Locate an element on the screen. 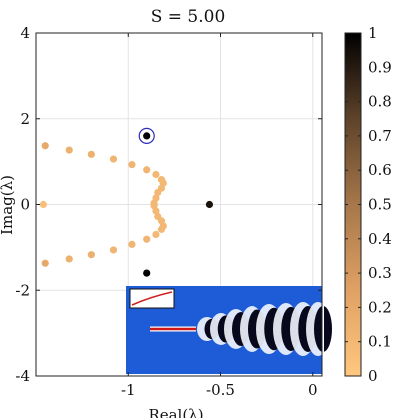  colorbar-tick-label: 0.4 is located at coordinates (380, 239).